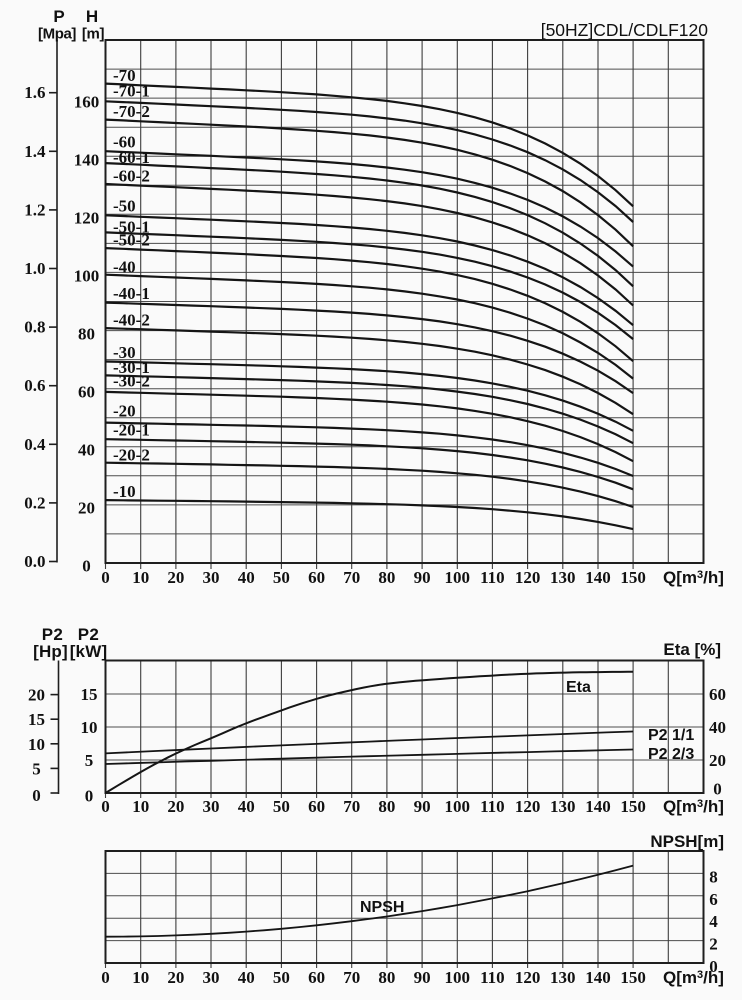 This screenshot has width=742, height=1000. Describe the element at coordinates (34, 92) in the screenshot. I see `svg-text: 1.6` at that location.